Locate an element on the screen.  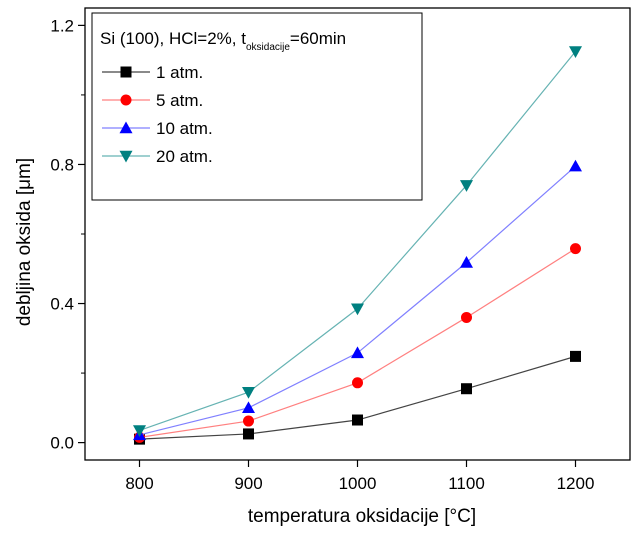
x-axis-label: temperatura oksidacije [°C] is located at coordinates (362, 516).